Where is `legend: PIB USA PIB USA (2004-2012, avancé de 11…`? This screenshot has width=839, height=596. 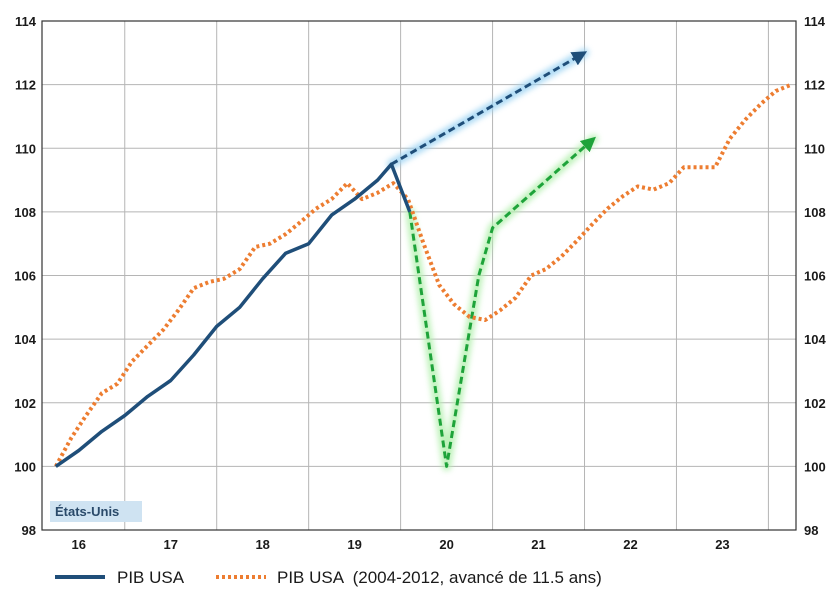
legend: PIB USA PIB USA (2004-2012, avancé de 11… is located at coordinates (328, 577).